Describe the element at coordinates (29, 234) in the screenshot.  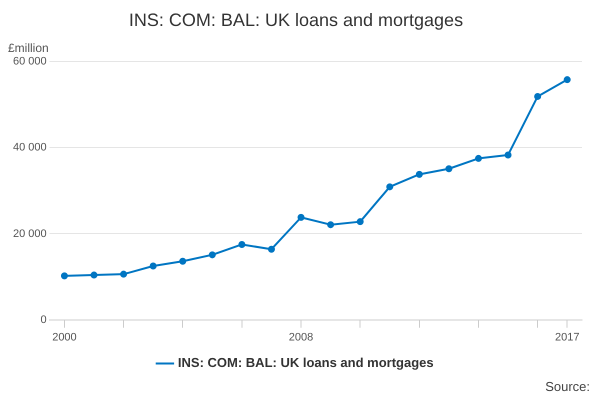
I see `y-tick-label: 20 000` at that location.